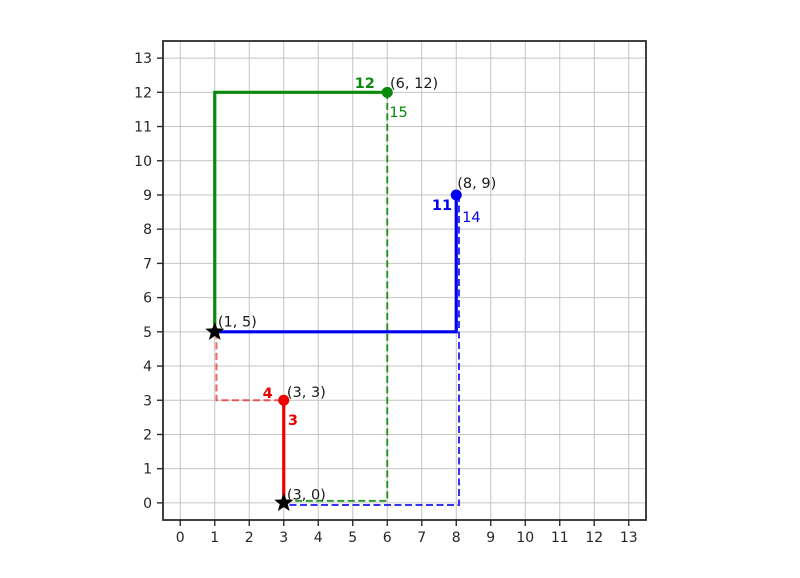 The image size is (800, 578). I want to click on red-dashed-path, so click(249, 366).